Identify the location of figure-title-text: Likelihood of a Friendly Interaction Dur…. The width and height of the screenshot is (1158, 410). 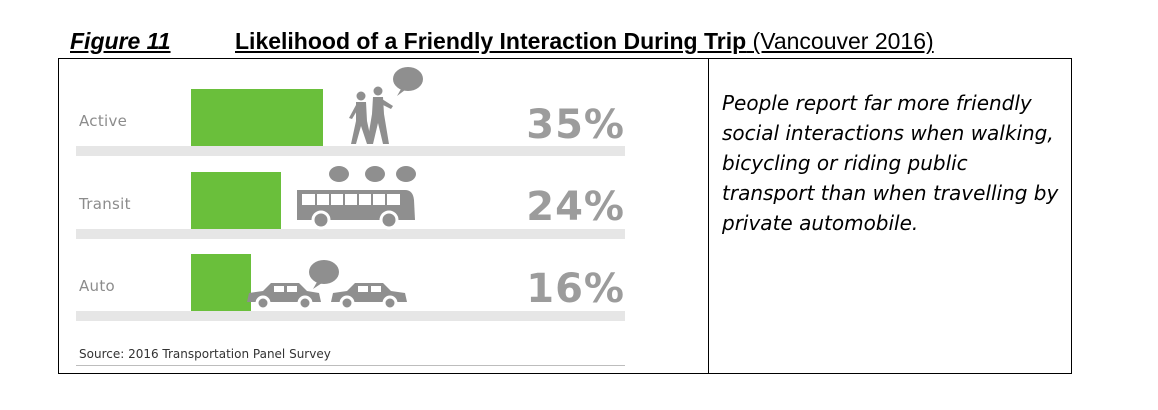
(491, 41).